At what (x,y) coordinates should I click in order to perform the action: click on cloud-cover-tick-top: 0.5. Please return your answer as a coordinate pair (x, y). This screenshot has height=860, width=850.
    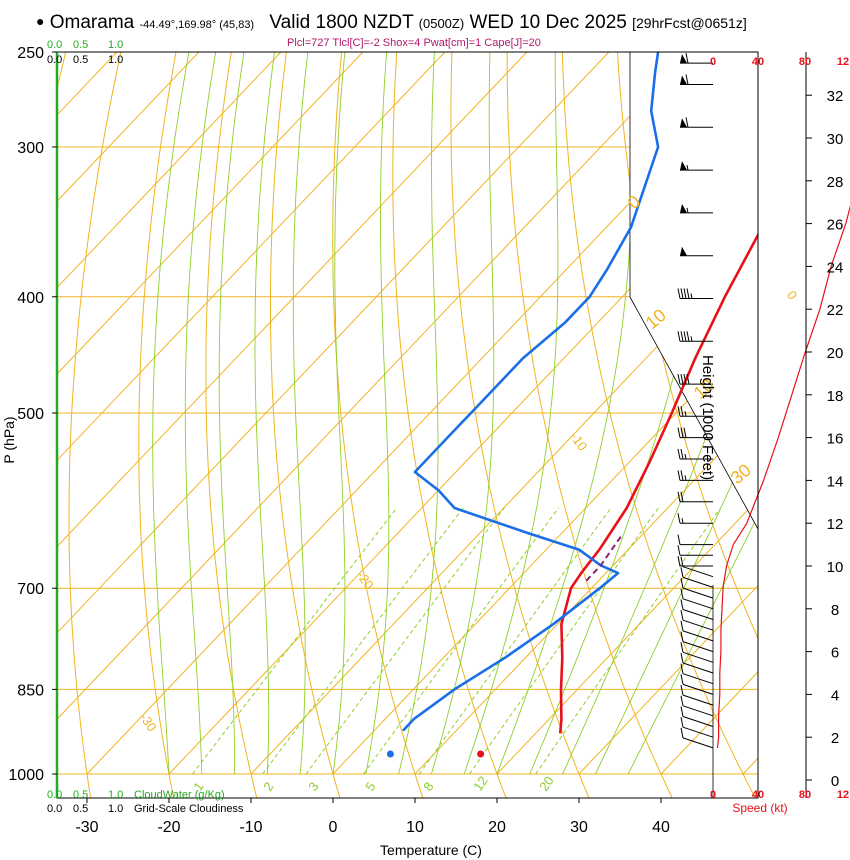
    Looking at the image, I should click on (80, 60).